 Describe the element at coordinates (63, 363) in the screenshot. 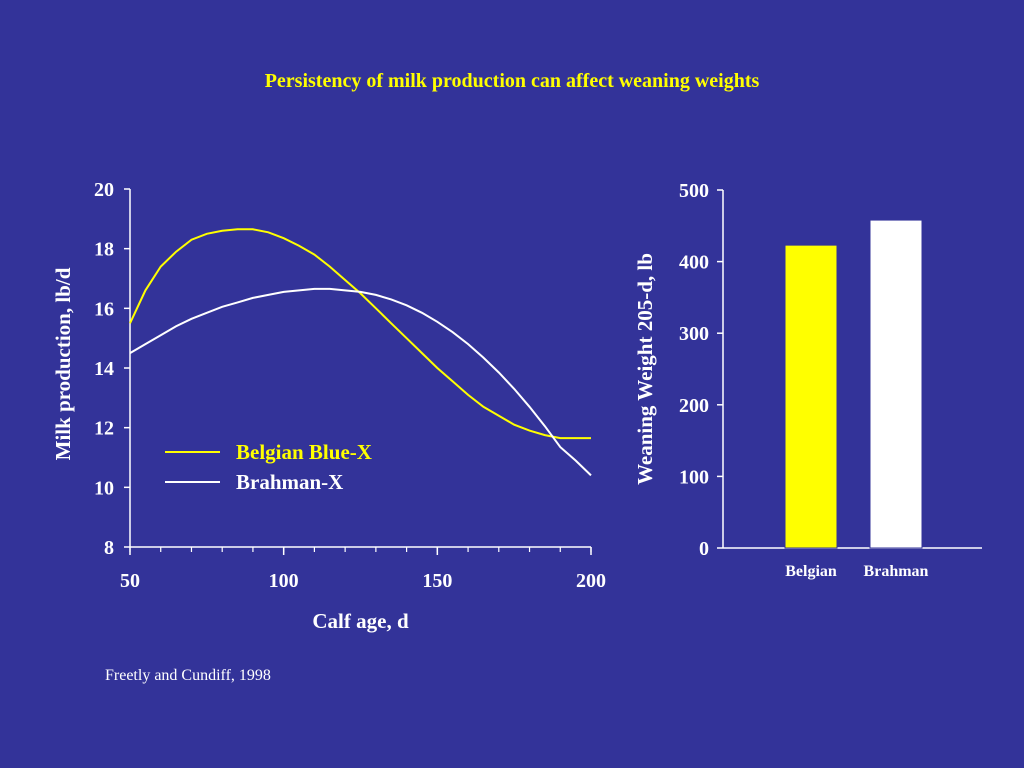

I see `y-axis-label: Milk production, lb/d` at that location.